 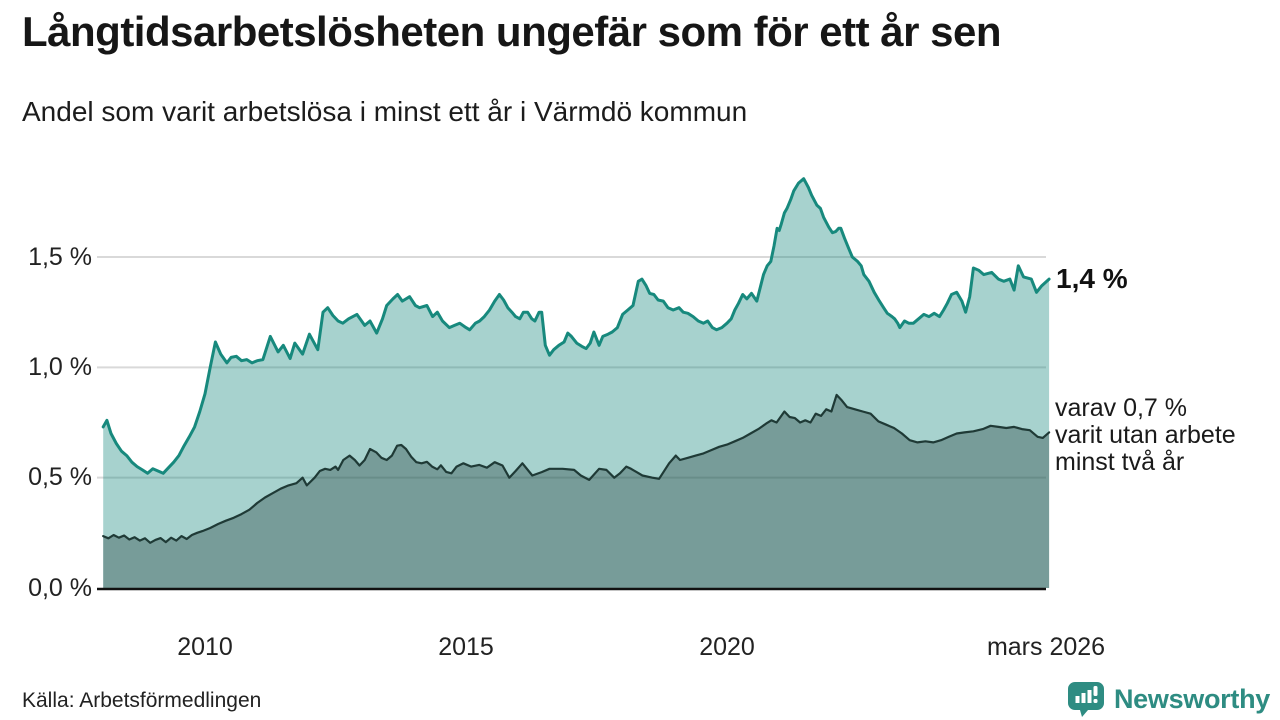 I want to click on latest-value-label: 1,4 %, so click(x=1092, y=278).